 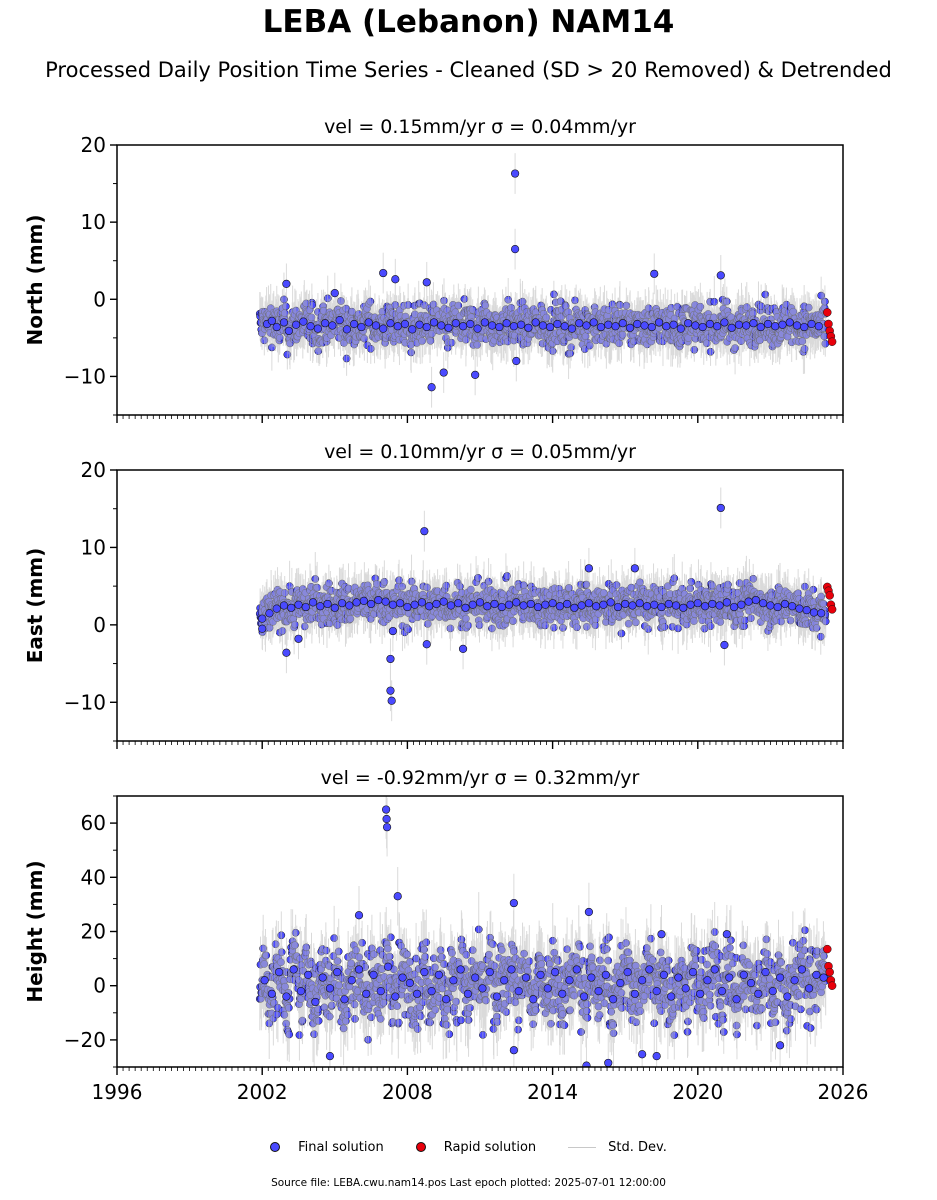 I want to click on north-plot-area, so click(x=546, y=280).